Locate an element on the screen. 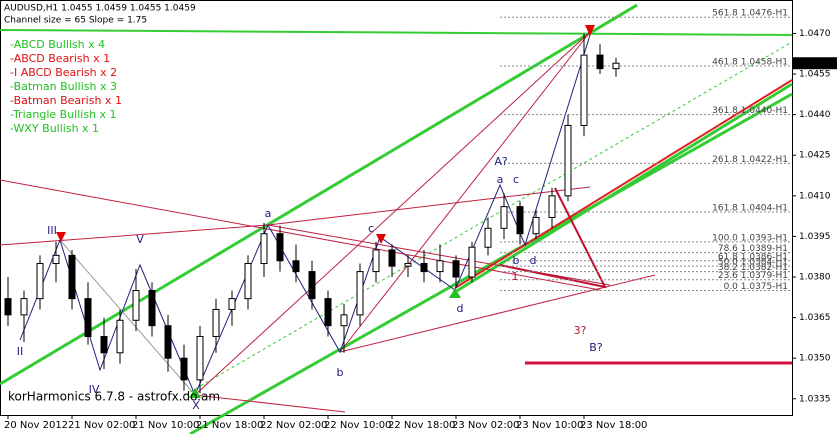 The height and width of the screenshot is (434, 837). pattern-entry: -Triangle Bullish x 1 is located at coordinates (63, 114).